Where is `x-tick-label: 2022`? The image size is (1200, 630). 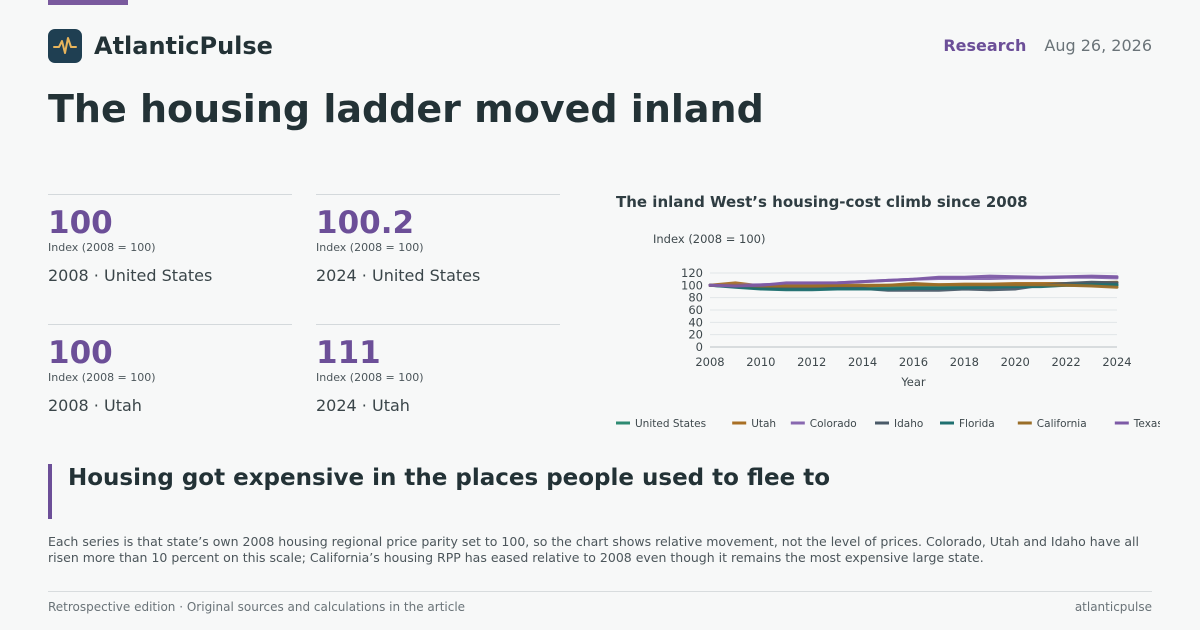 x-tick-label: 2022 is located at coordinates (1065, 362).